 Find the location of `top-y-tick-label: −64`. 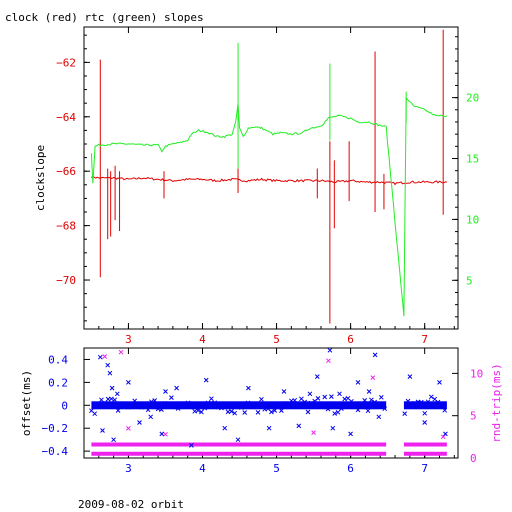

top-y-tick-label: −64 is located at coordinates (66, 117).